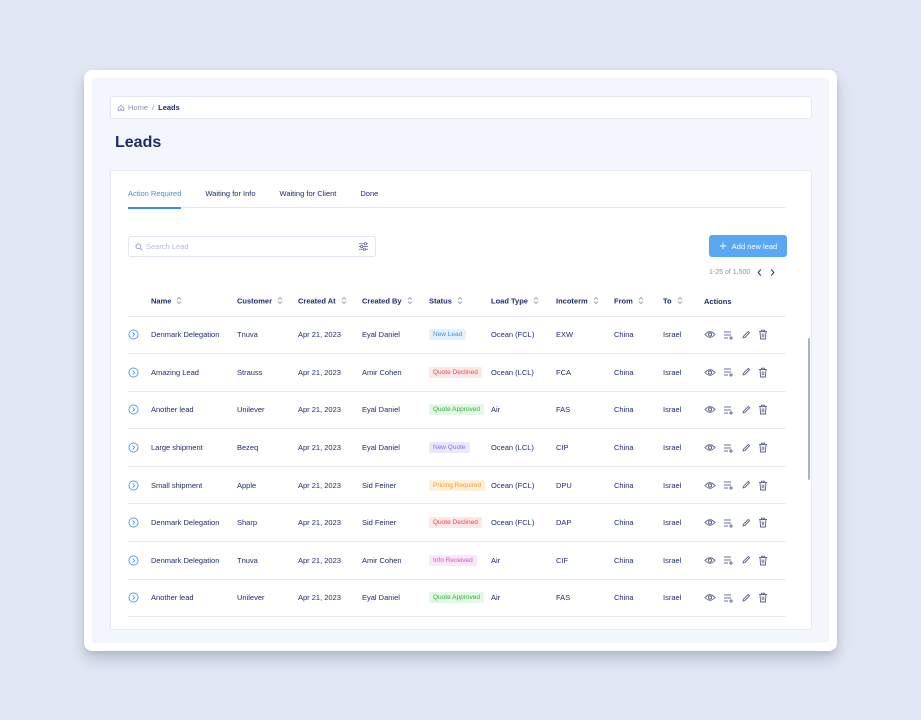 The height and width of the screenshot is (720, 921). I want to click on header-to: To, so click(683, 302).